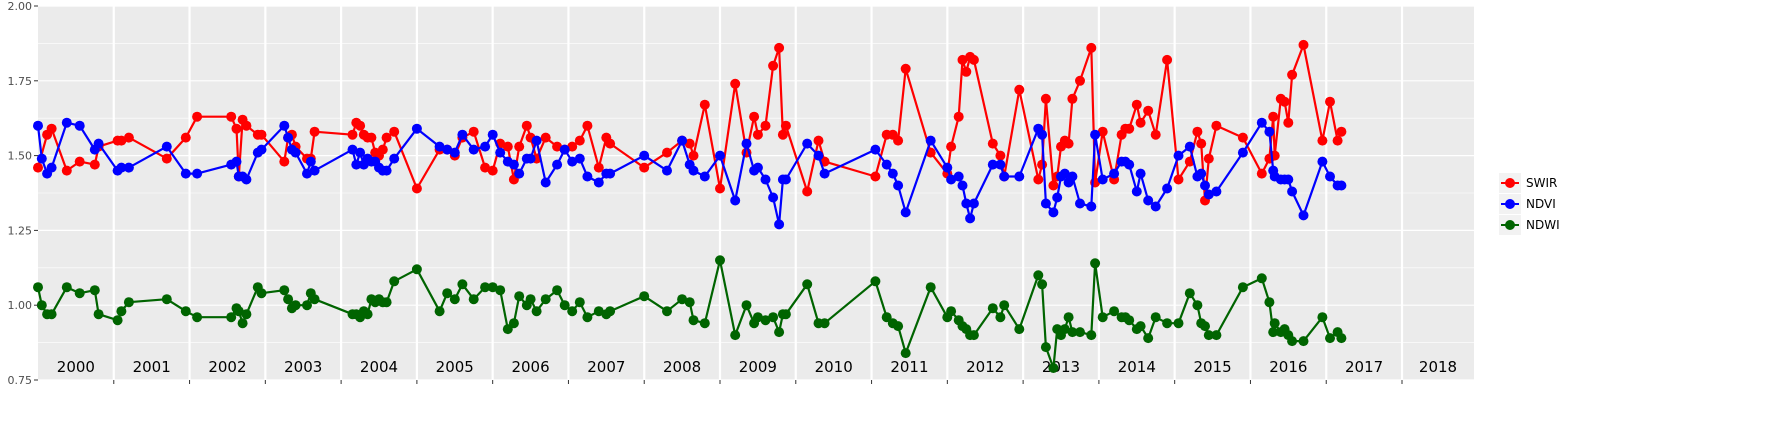 Image resolution: width=1773 pixels, height=446 pixels. Describe the element at coordinates (834, 367) in the screenshot. I see `year-label: 2010` at that location.